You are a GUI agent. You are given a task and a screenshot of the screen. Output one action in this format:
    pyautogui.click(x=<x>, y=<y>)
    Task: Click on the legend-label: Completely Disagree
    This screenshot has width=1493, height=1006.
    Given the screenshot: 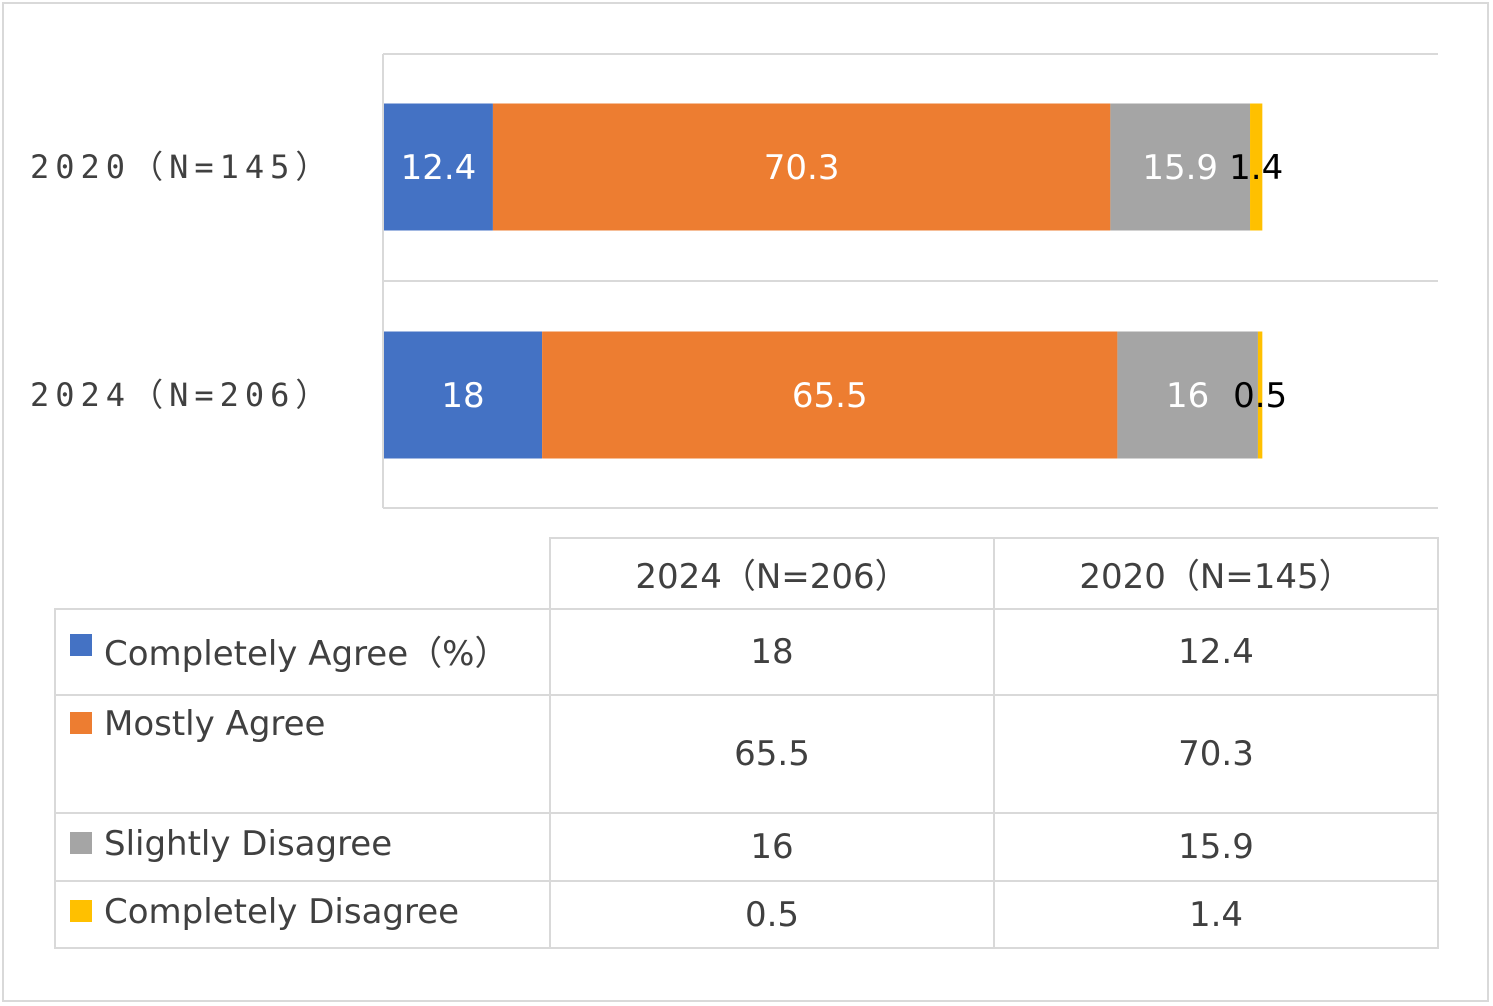 What is the action you would take?
    pyautogui.click(x=282, y=912)
    